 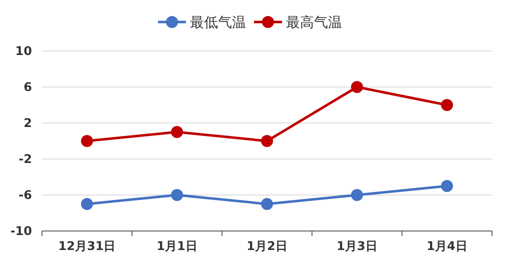 What do you see at coordinates (21, 231) in the screenshot?
I see `y-tick-label: -10` at bounding box center [21, 231].